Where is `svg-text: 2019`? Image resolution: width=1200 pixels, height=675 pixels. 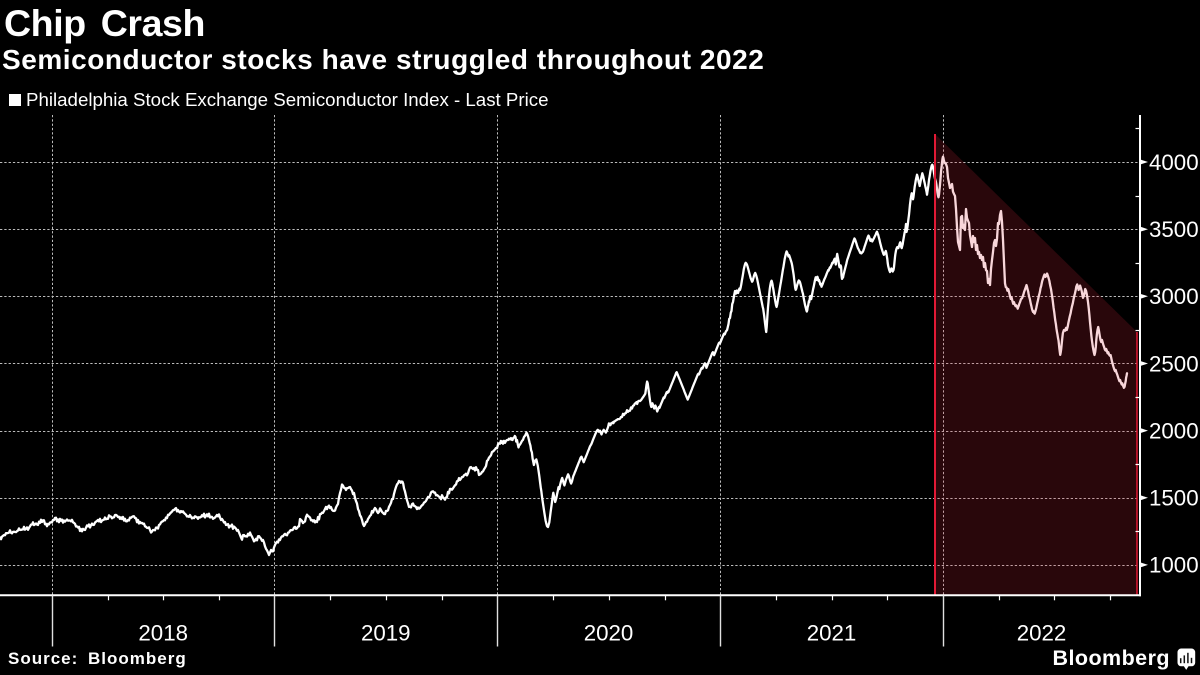 svg-text: 2019 is located at coordinates (386, 633).